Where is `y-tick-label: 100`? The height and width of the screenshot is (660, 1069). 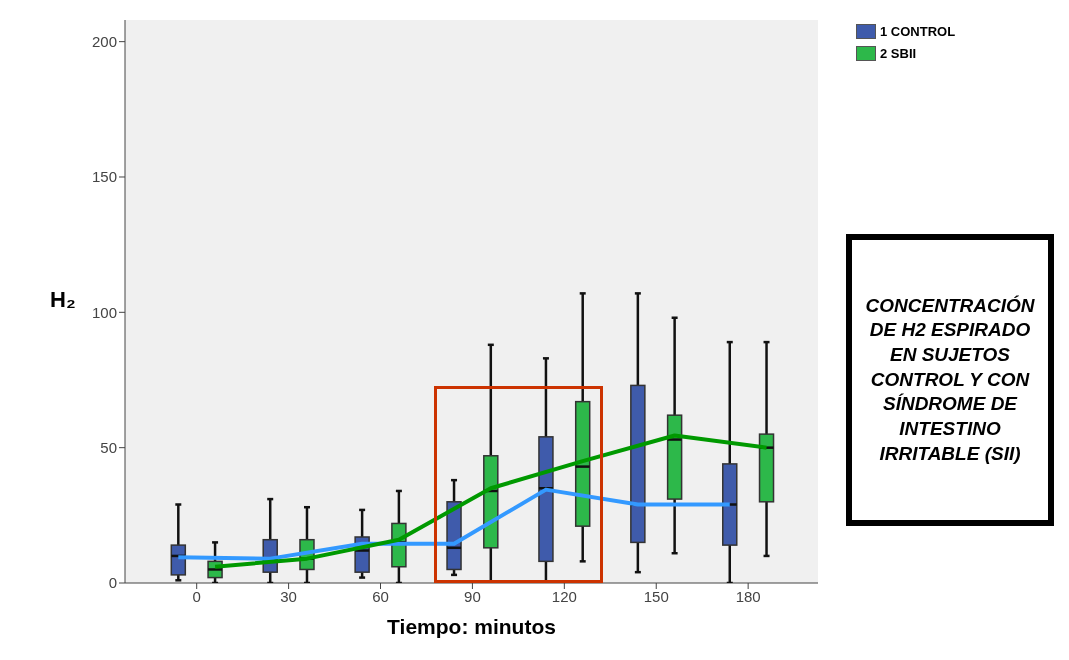
y-tick-label: 100 is located at coordinates (104, 312).